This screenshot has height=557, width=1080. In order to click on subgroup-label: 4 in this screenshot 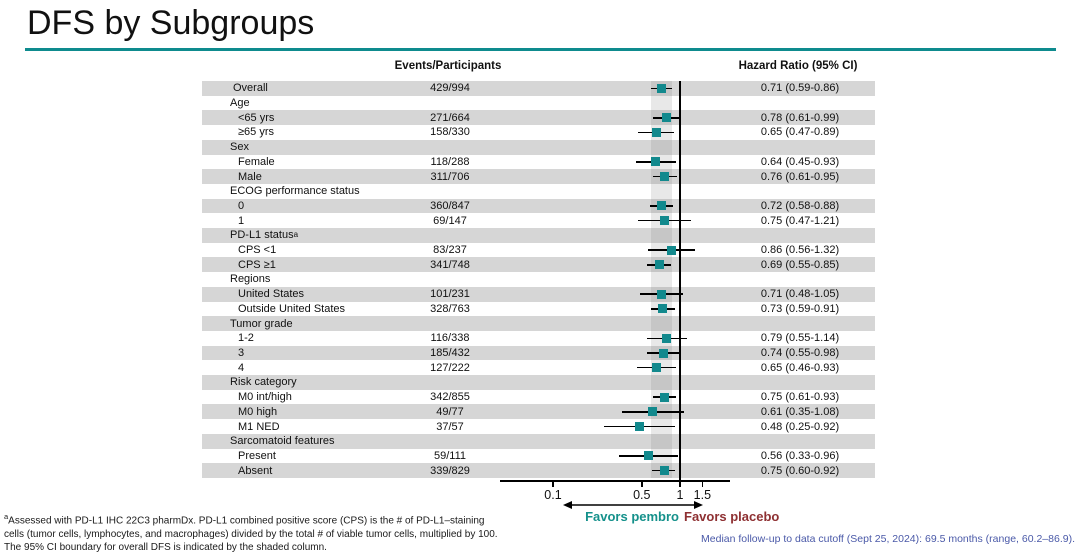, I will do `click(241, 367)`.